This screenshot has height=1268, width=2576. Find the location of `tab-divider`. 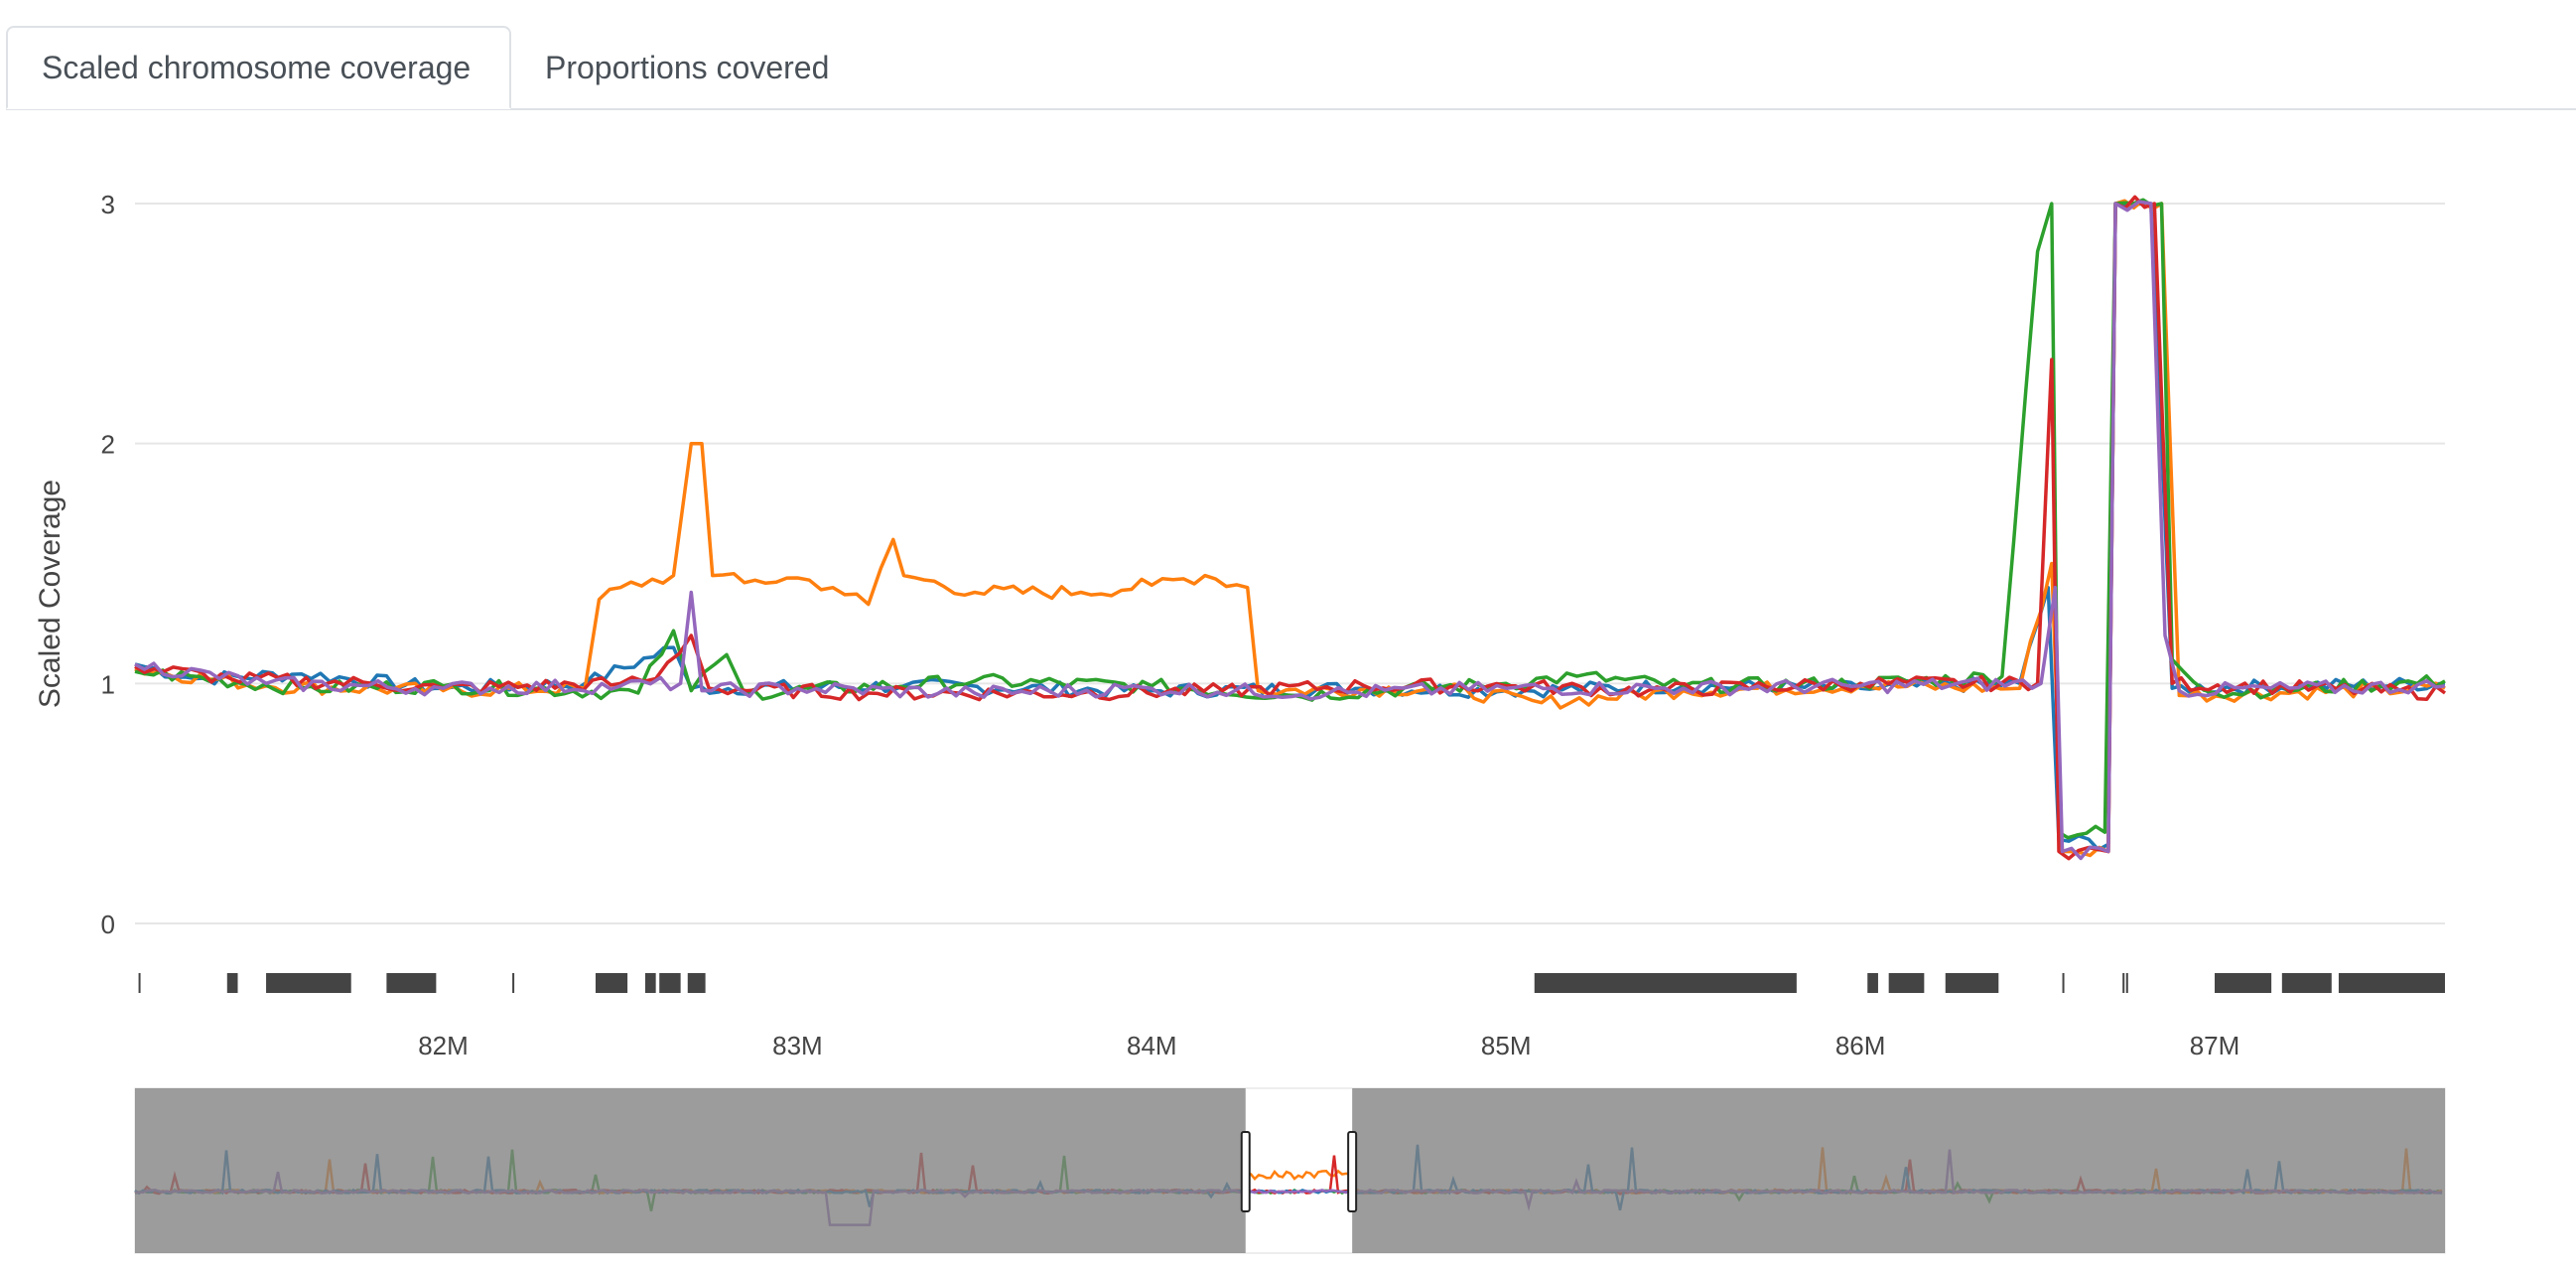

tab-divider is located at coordinates (1291, 109).